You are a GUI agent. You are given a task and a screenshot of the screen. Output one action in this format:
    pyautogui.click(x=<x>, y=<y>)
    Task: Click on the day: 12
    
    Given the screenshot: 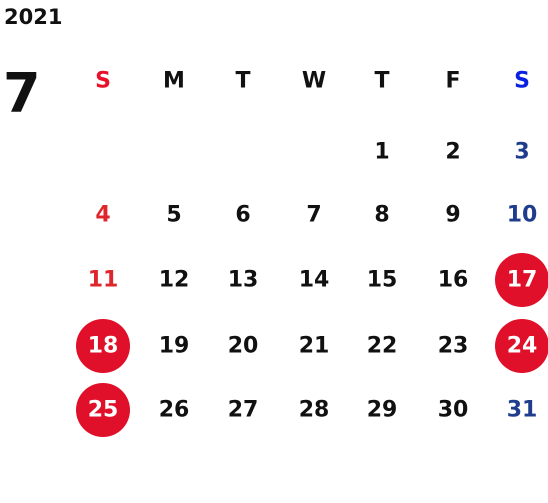 What is the action you would take?
    pyautogui.click(x=174, y=280)
    